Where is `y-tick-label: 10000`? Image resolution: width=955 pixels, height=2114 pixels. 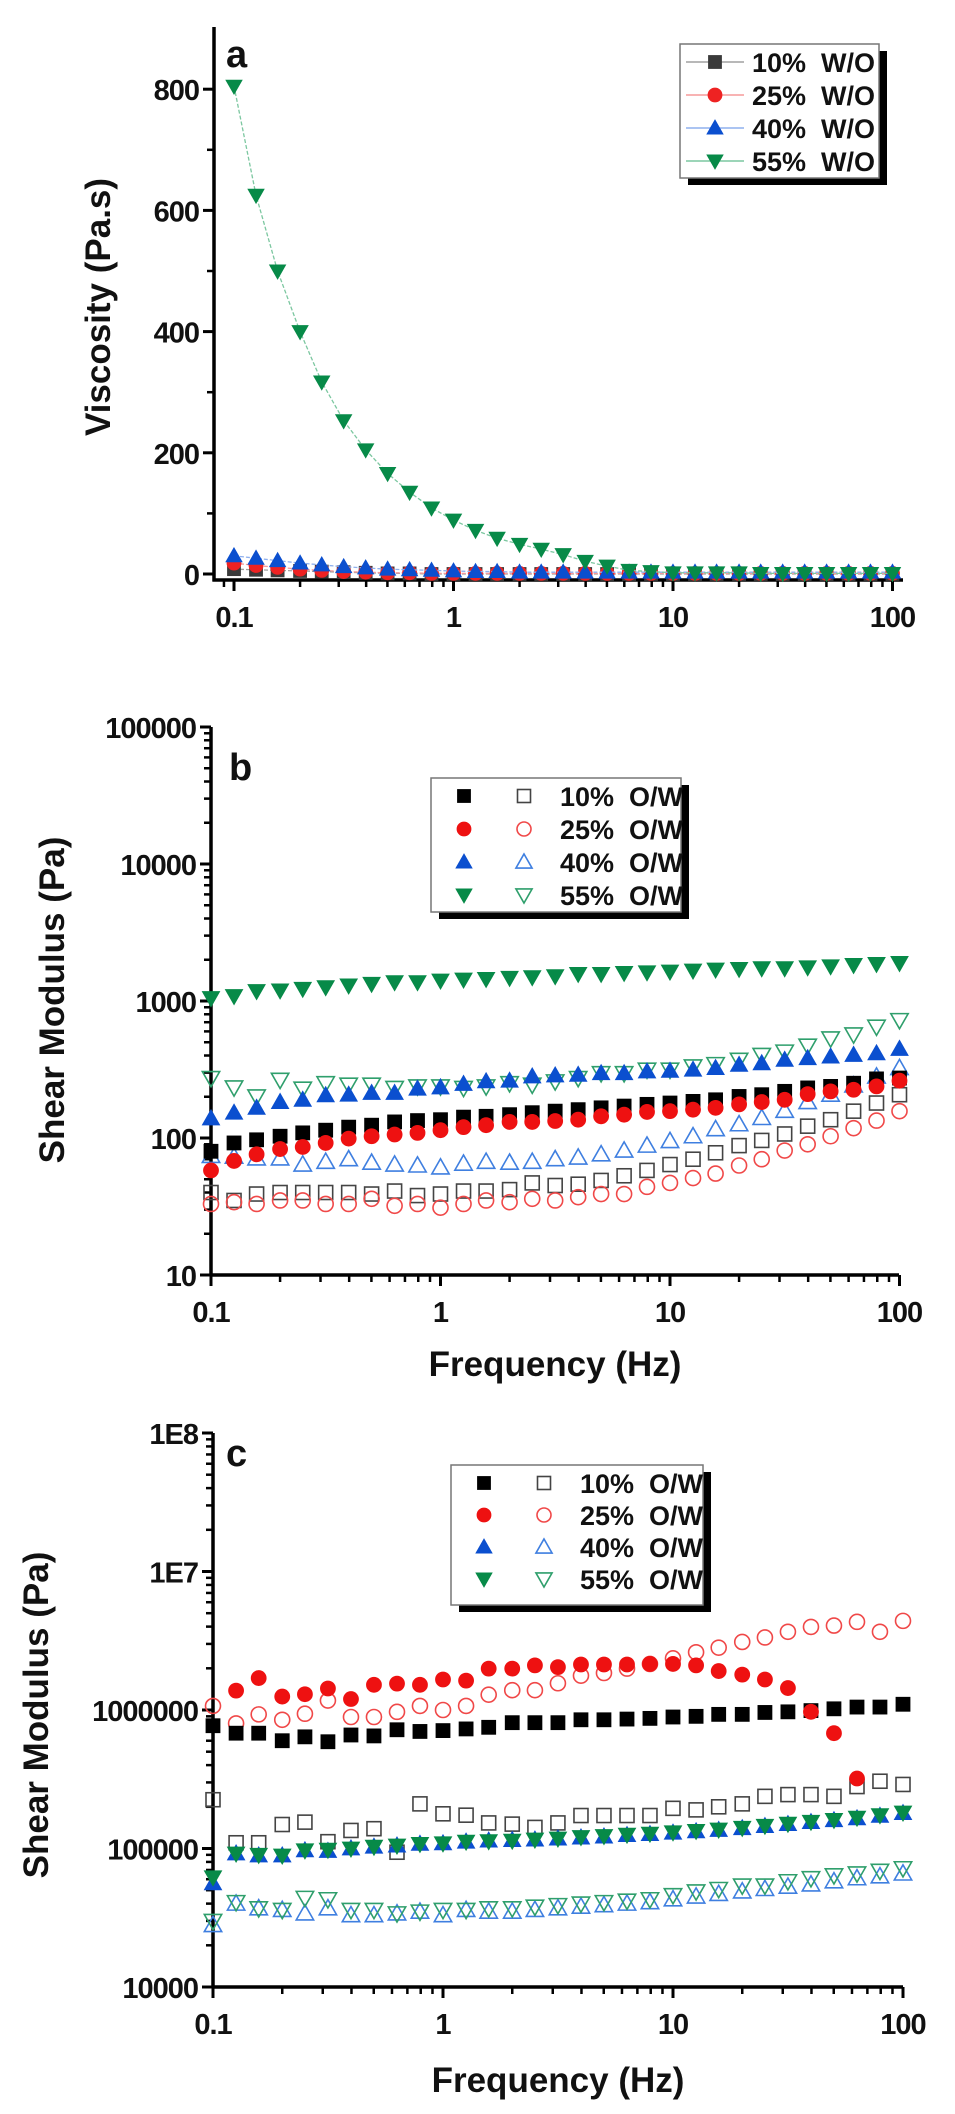 y-tick-label: 10000 is located at coordinates (158, 866).